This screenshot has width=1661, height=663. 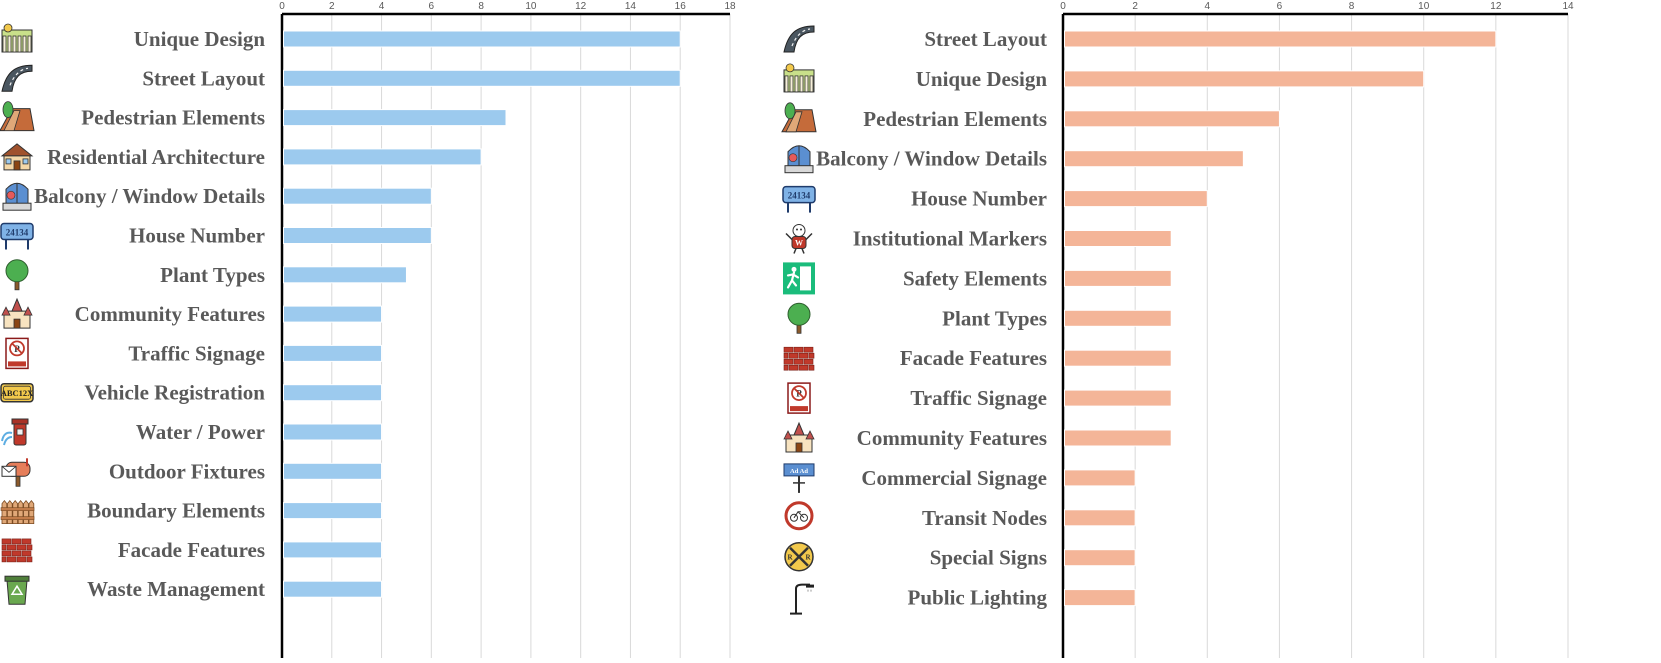 What do you see at coordinates (174, 393) in the screenshot?
I see `category-label-vehicle-registration: Vehicle Registration` at bounding box center [174, 393].